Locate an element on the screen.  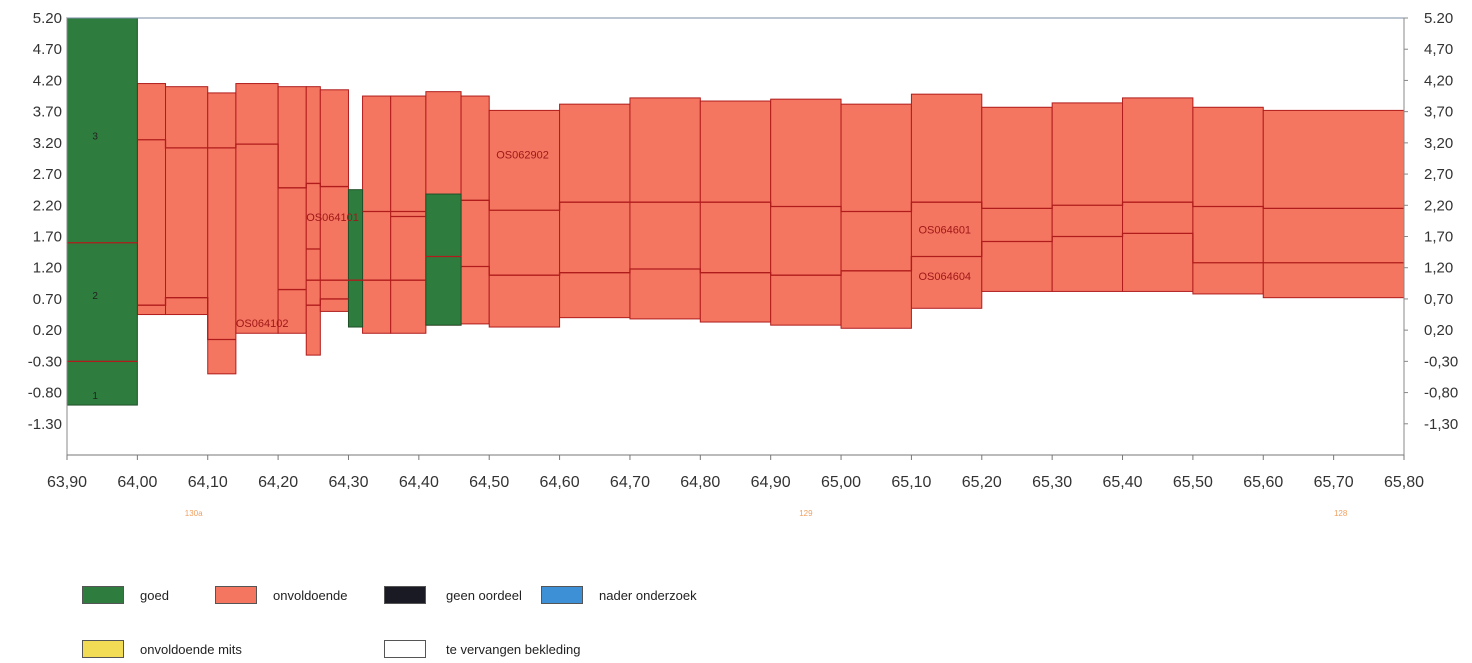
x-tick-label: 65,80 is located at coordinates (1404, 482).